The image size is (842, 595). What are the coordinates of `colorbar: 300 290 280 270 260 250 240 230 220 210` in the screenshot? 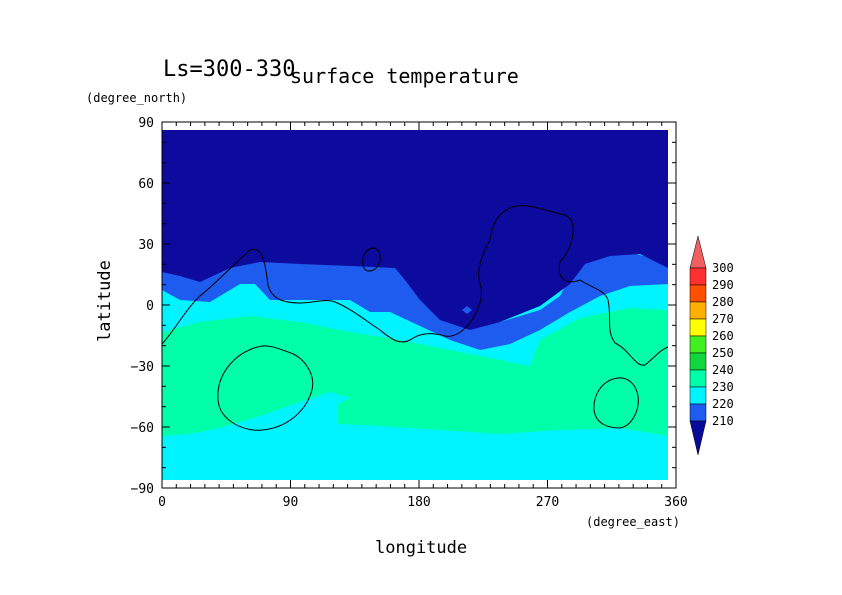 It's located at (711, 345).